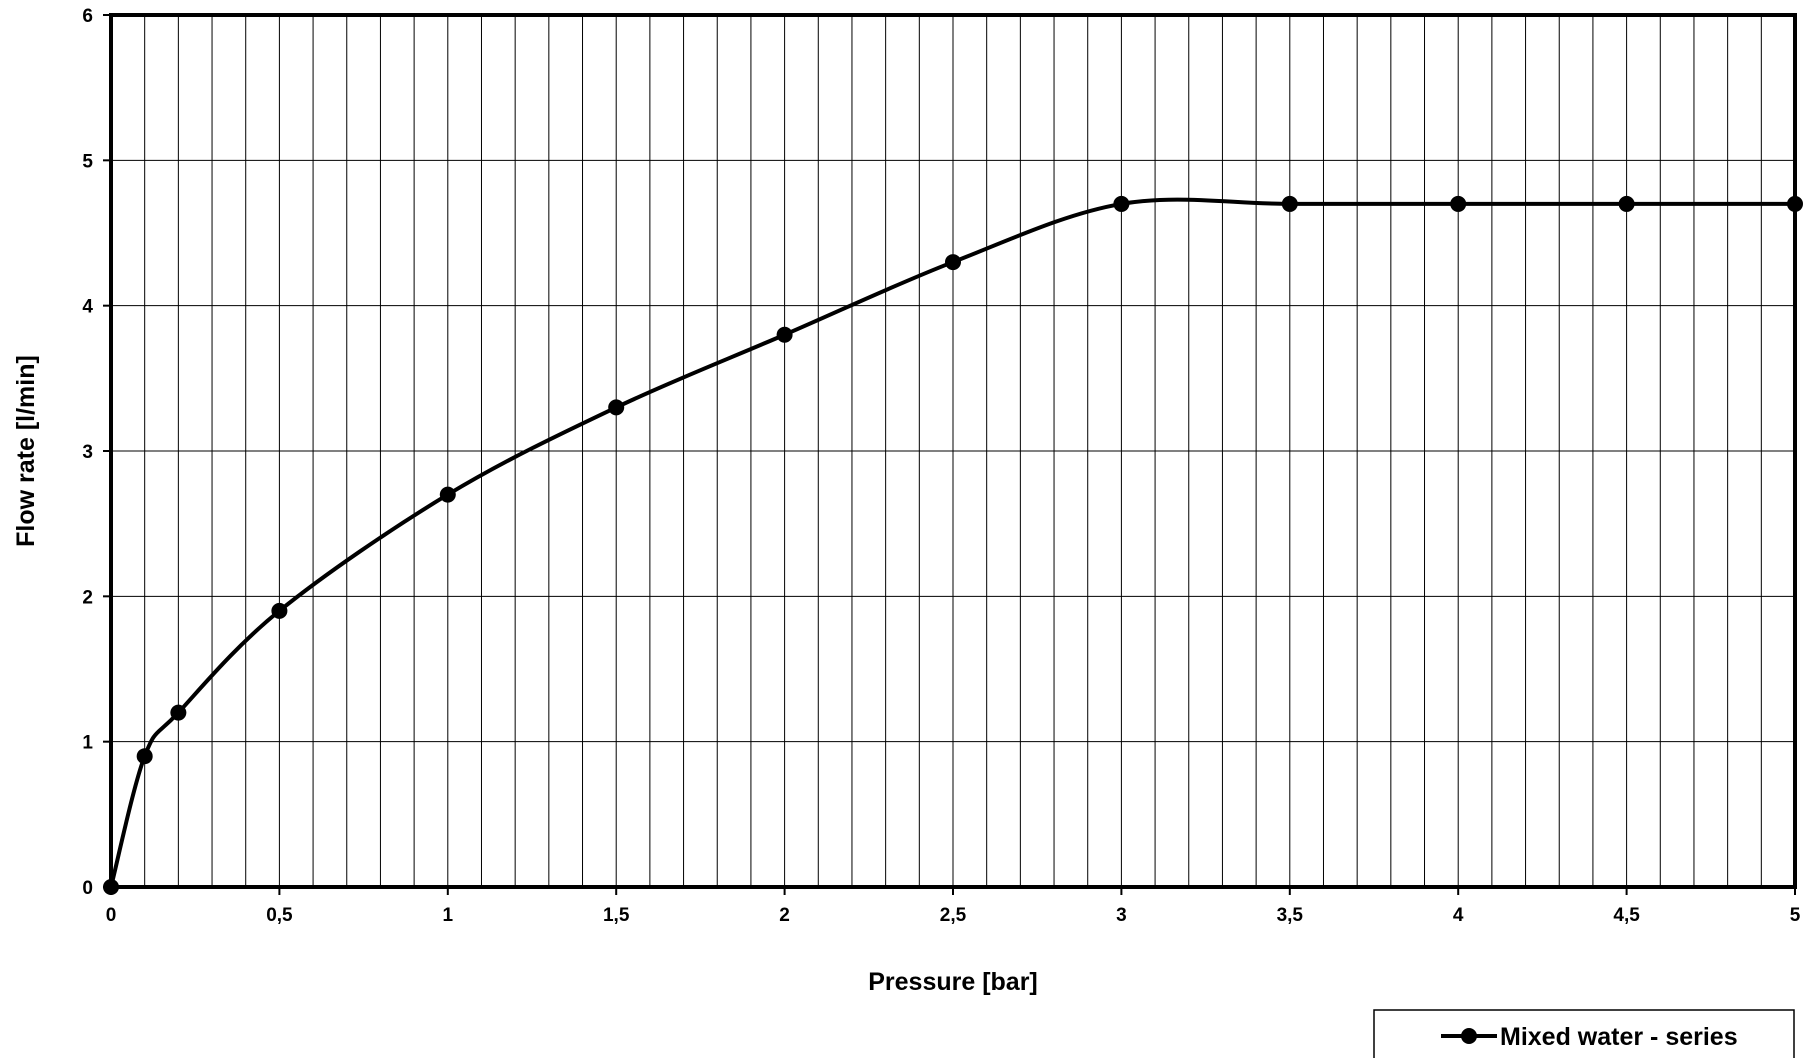  What do you see at coordinates (1619, 1037) in the screenshot?
I see `legend-series-label: Mixed water - series` at bounding box center [1619, 1037].